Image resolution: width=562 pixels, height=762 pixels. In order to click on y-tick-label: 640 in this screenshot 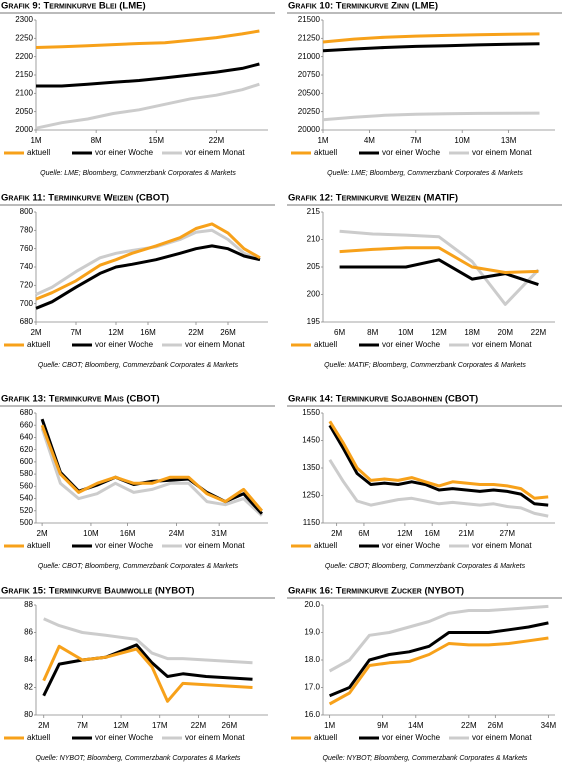, I will do `click(27, 437)`.